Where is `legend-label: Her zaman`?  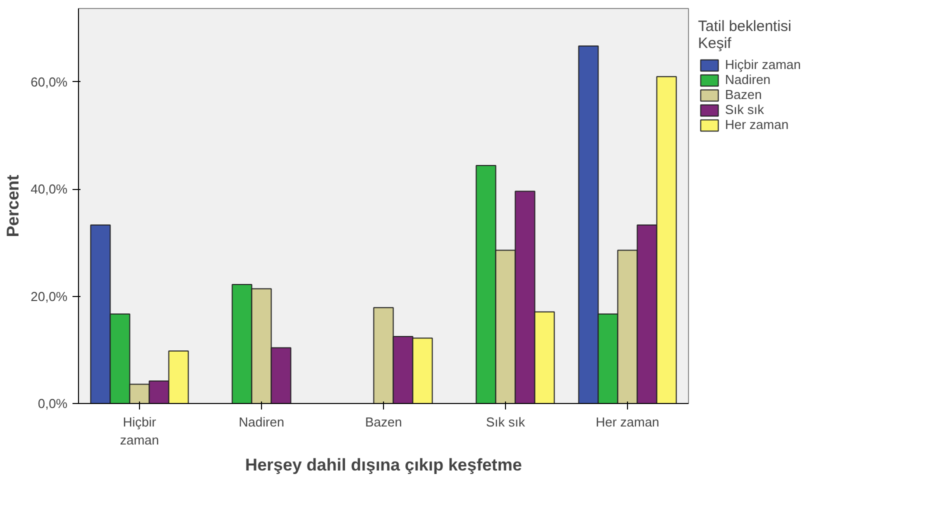
legend-label: Her zaman is located at coordinates (757, 124).